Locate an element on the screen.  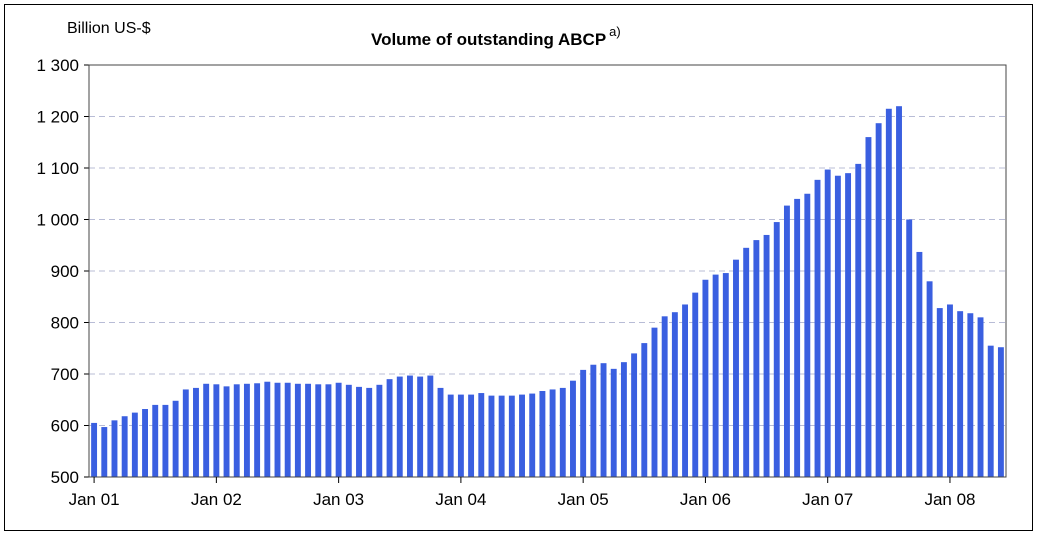
x-tick-label: Jan 06 is located at coordinates (705, 499).